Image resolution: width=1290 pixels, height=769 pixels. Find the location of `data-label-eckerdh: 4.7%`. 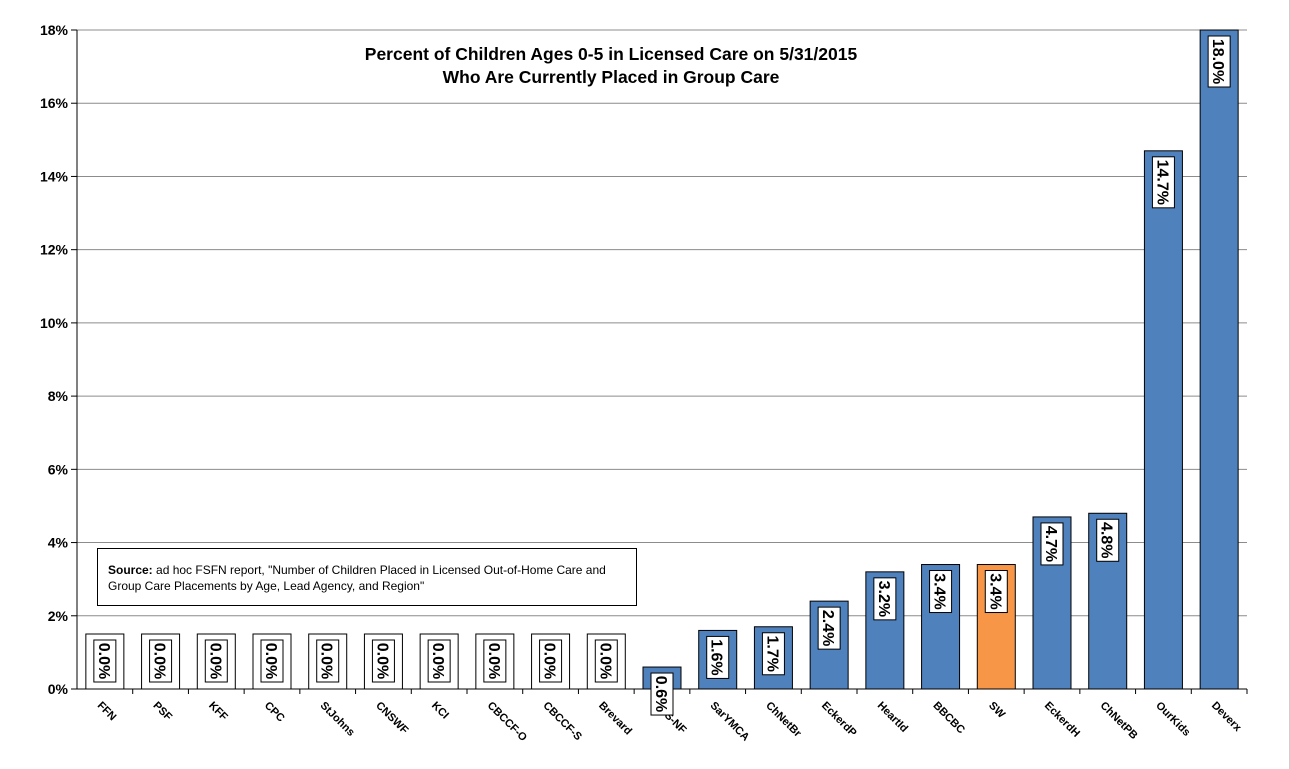

data-label-eckerdh: 4.7% is located at coordinates (1052, 544).